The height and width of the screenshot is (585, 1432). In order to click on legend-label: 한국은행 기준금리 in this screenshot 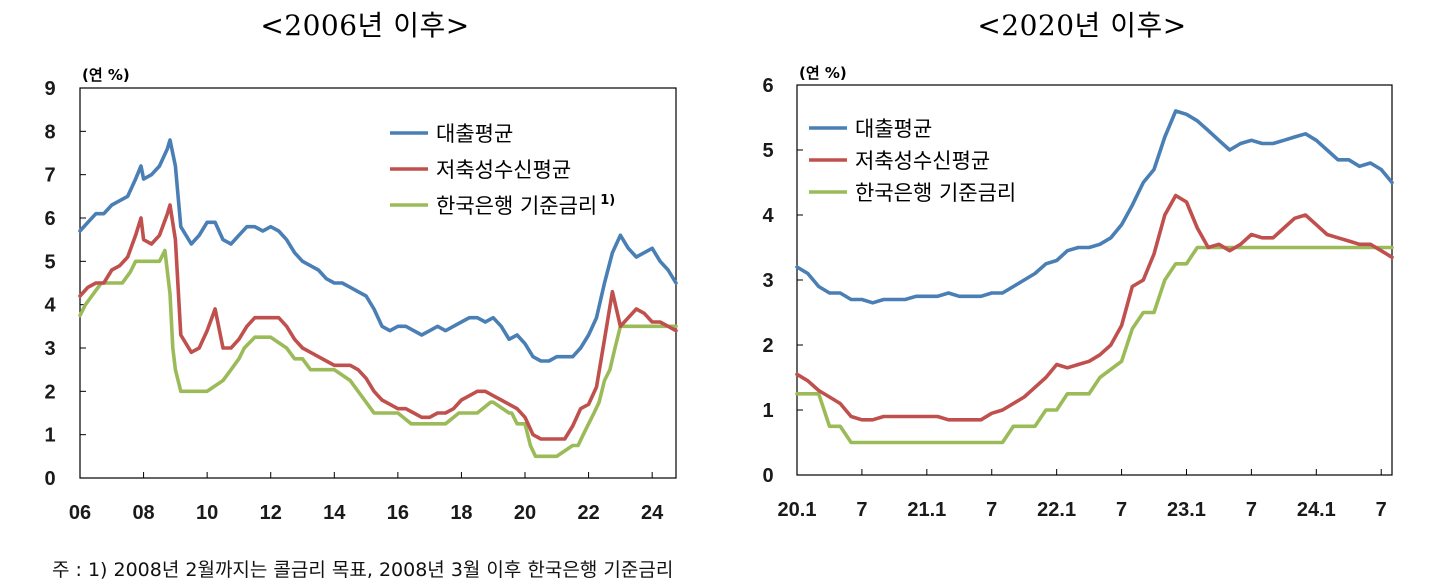, I will do `click(935, 193)`.